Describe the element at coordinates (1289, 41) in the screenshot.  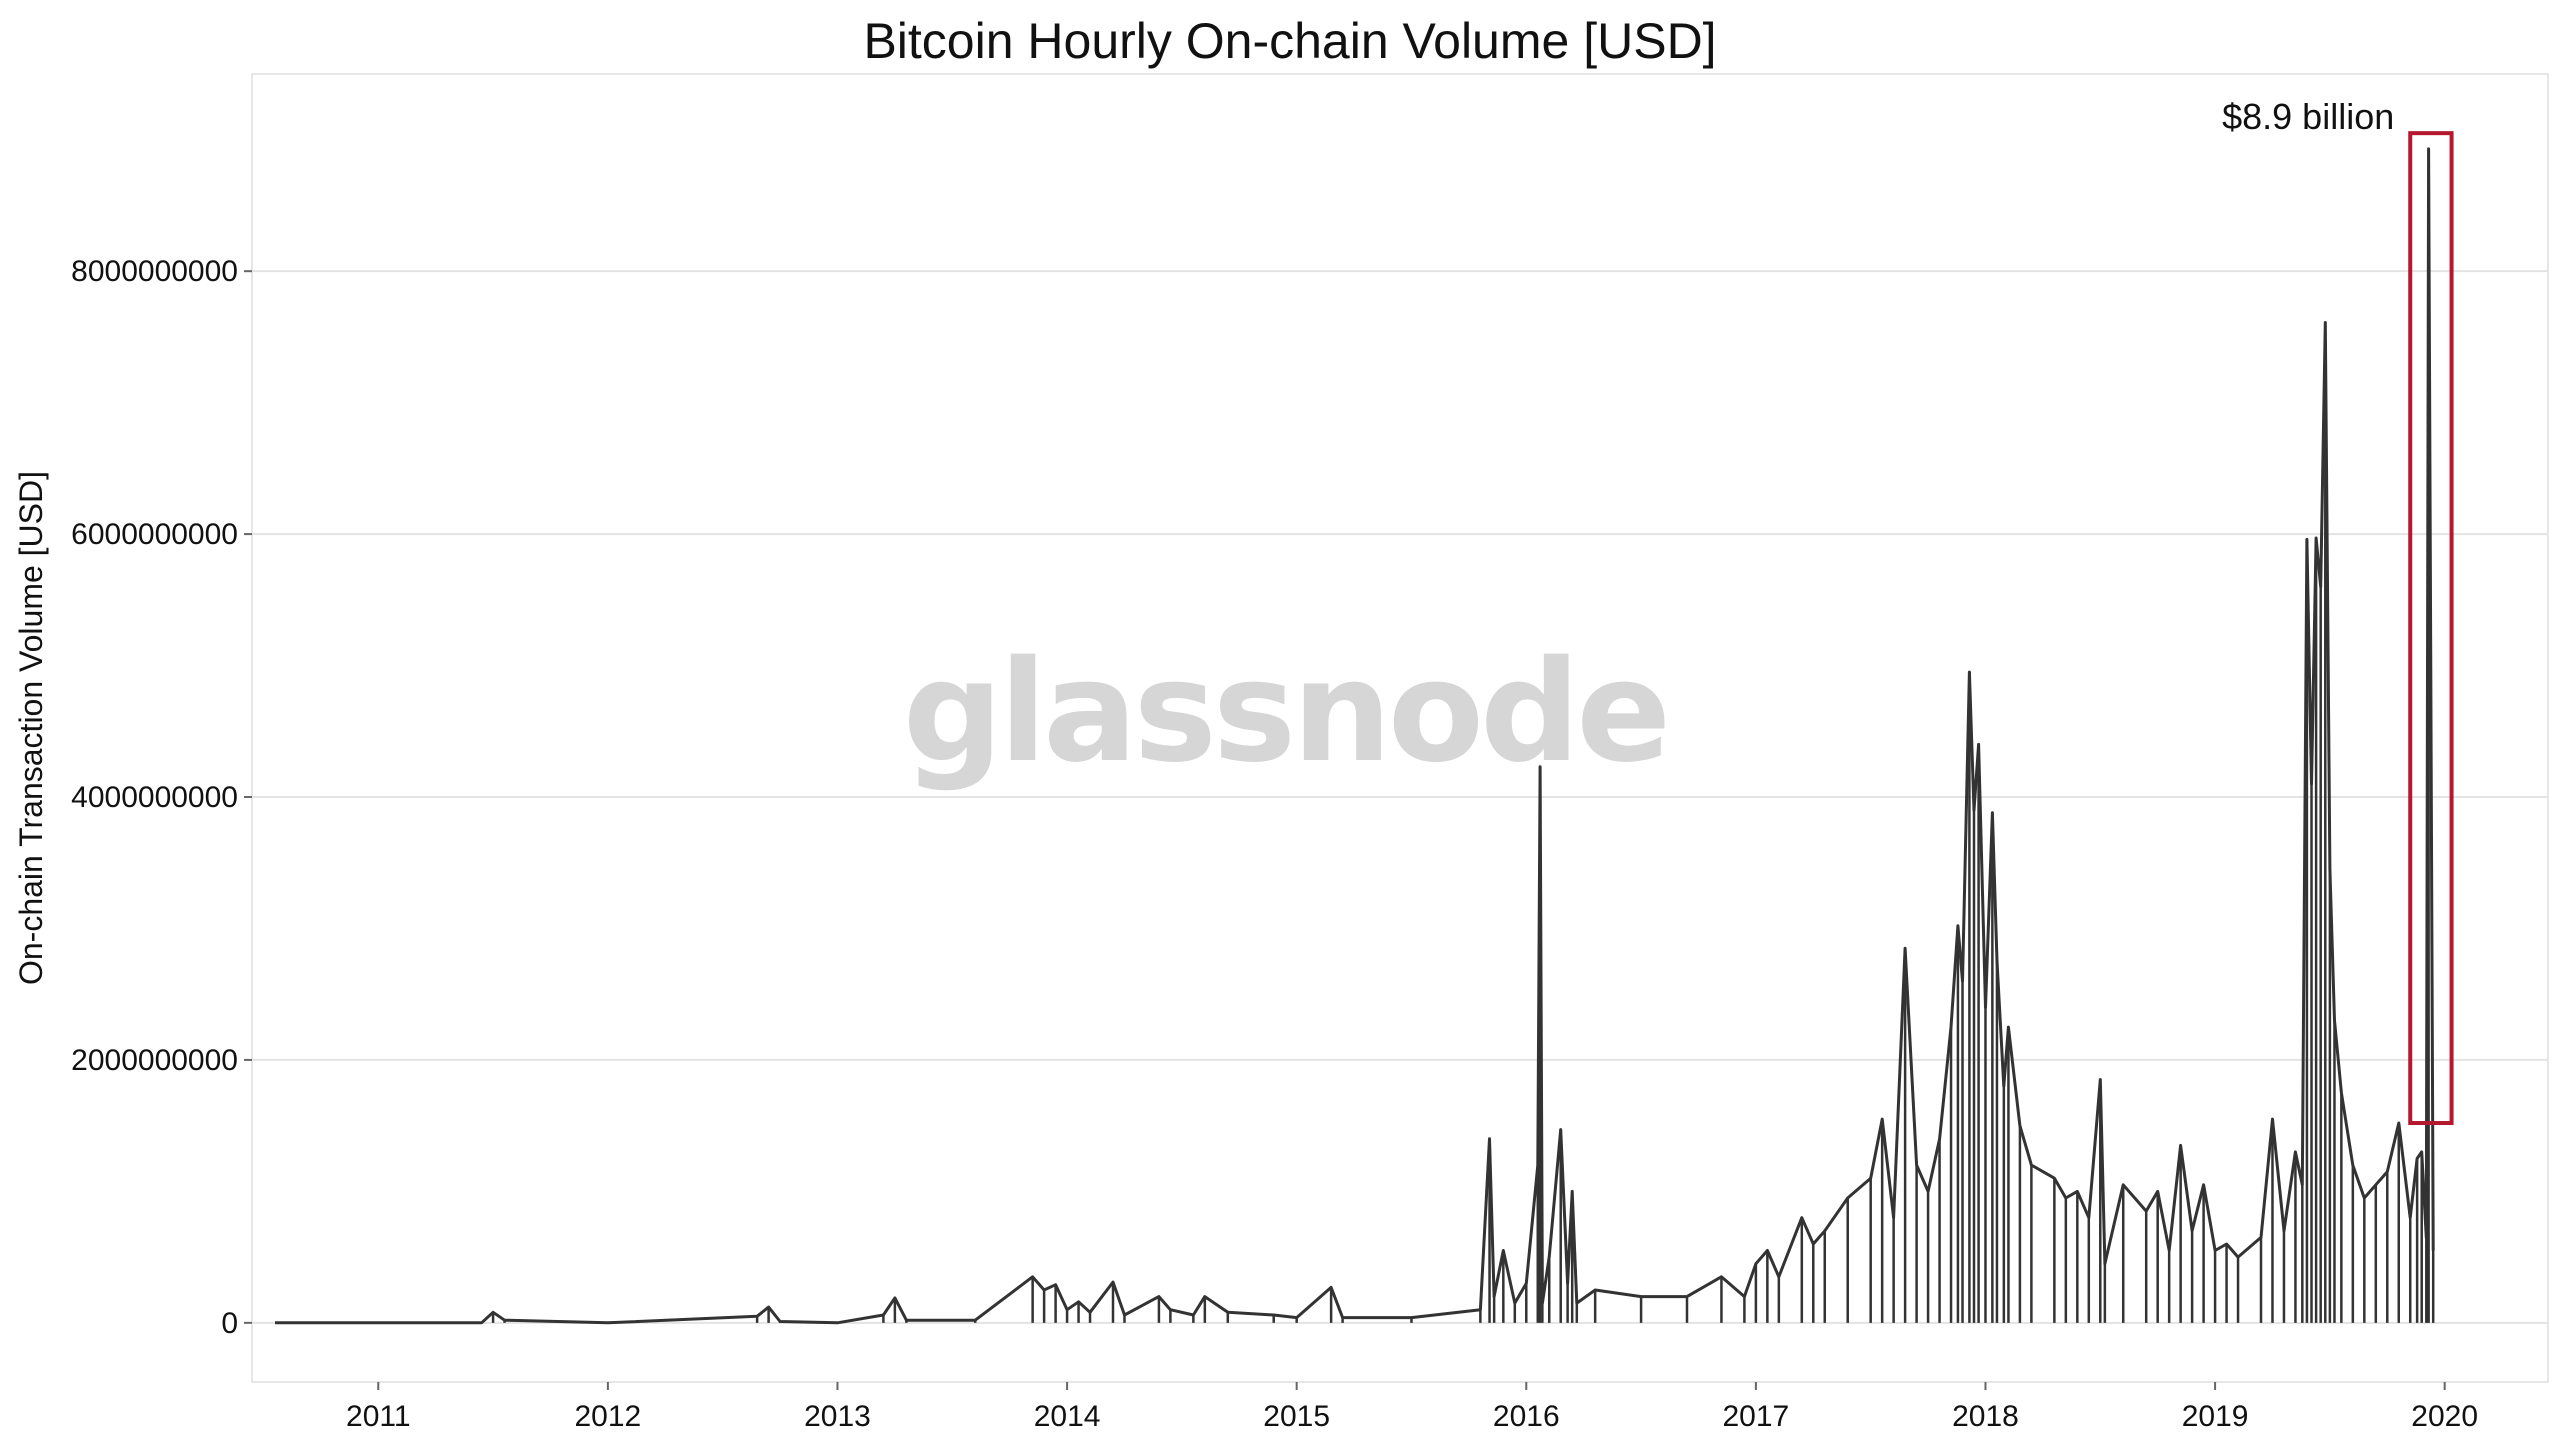
I see `chart-title: Bitcoin Hourly On-chain Volume [USD]` at that location.